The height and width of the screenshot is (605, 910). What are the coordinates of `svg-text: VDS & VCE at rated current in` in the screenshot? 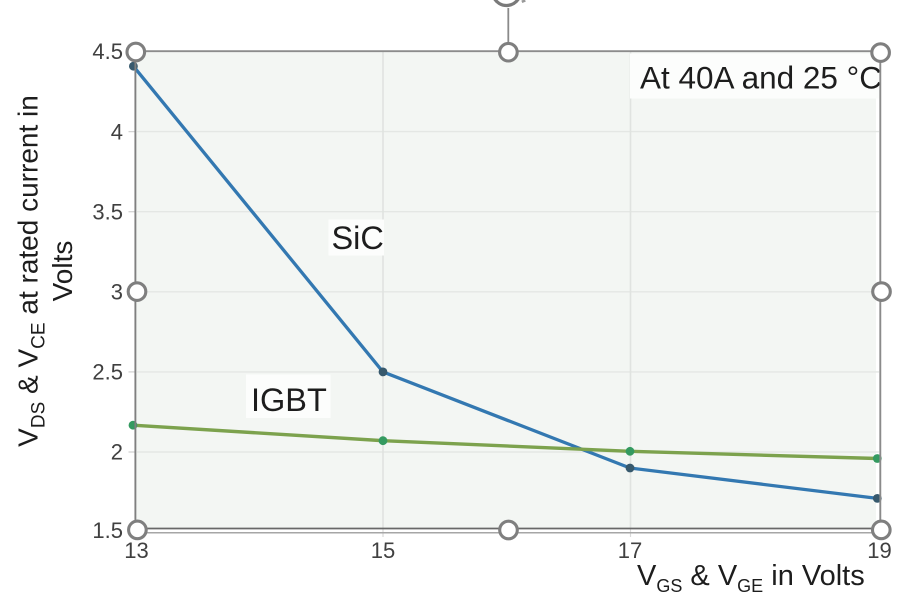 It's located at (31, 271).